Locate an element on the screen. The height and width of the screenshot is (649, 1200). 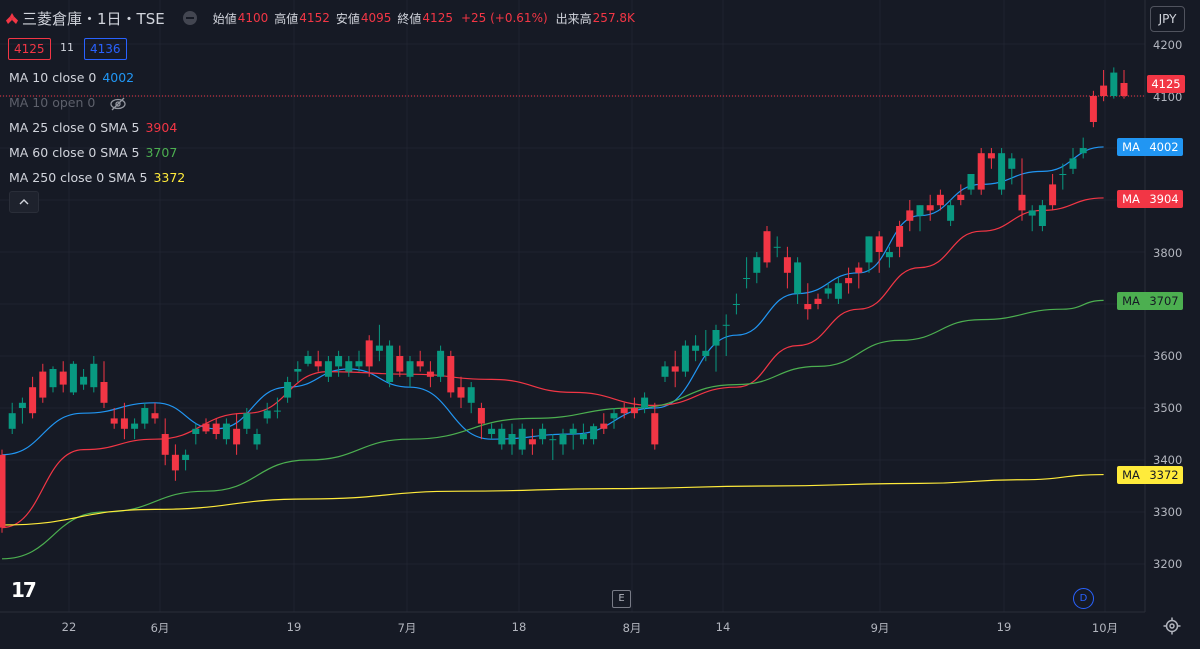
hidden-eye-icon is located at coordinates (118, 104).